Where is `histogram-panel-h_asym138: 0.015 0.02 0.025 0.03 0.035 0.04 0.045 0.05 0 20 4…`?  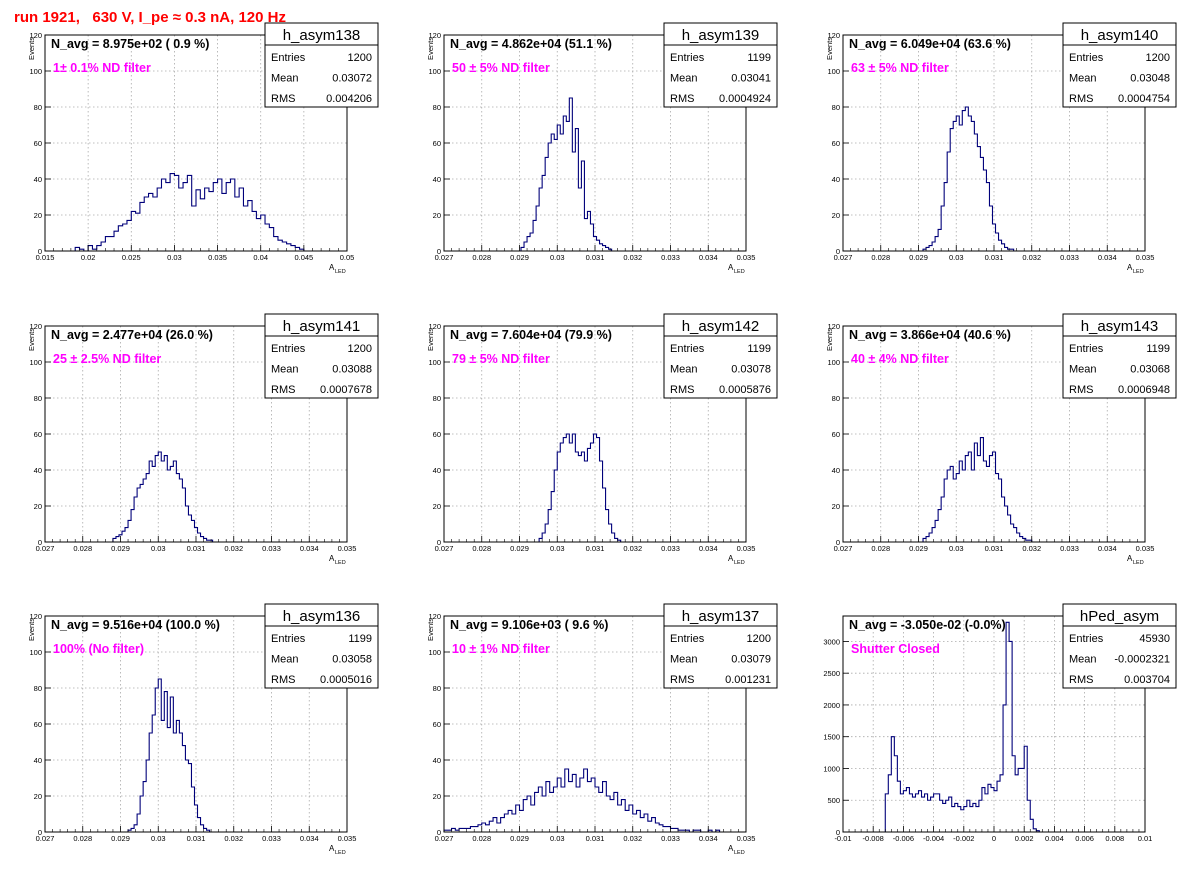
histogram-panel-h_asym138: 0.015 0.02 0.025 0.03 0.035 0.04 0.045 0.05 0 20 4… is located at coordinates (203, 148).